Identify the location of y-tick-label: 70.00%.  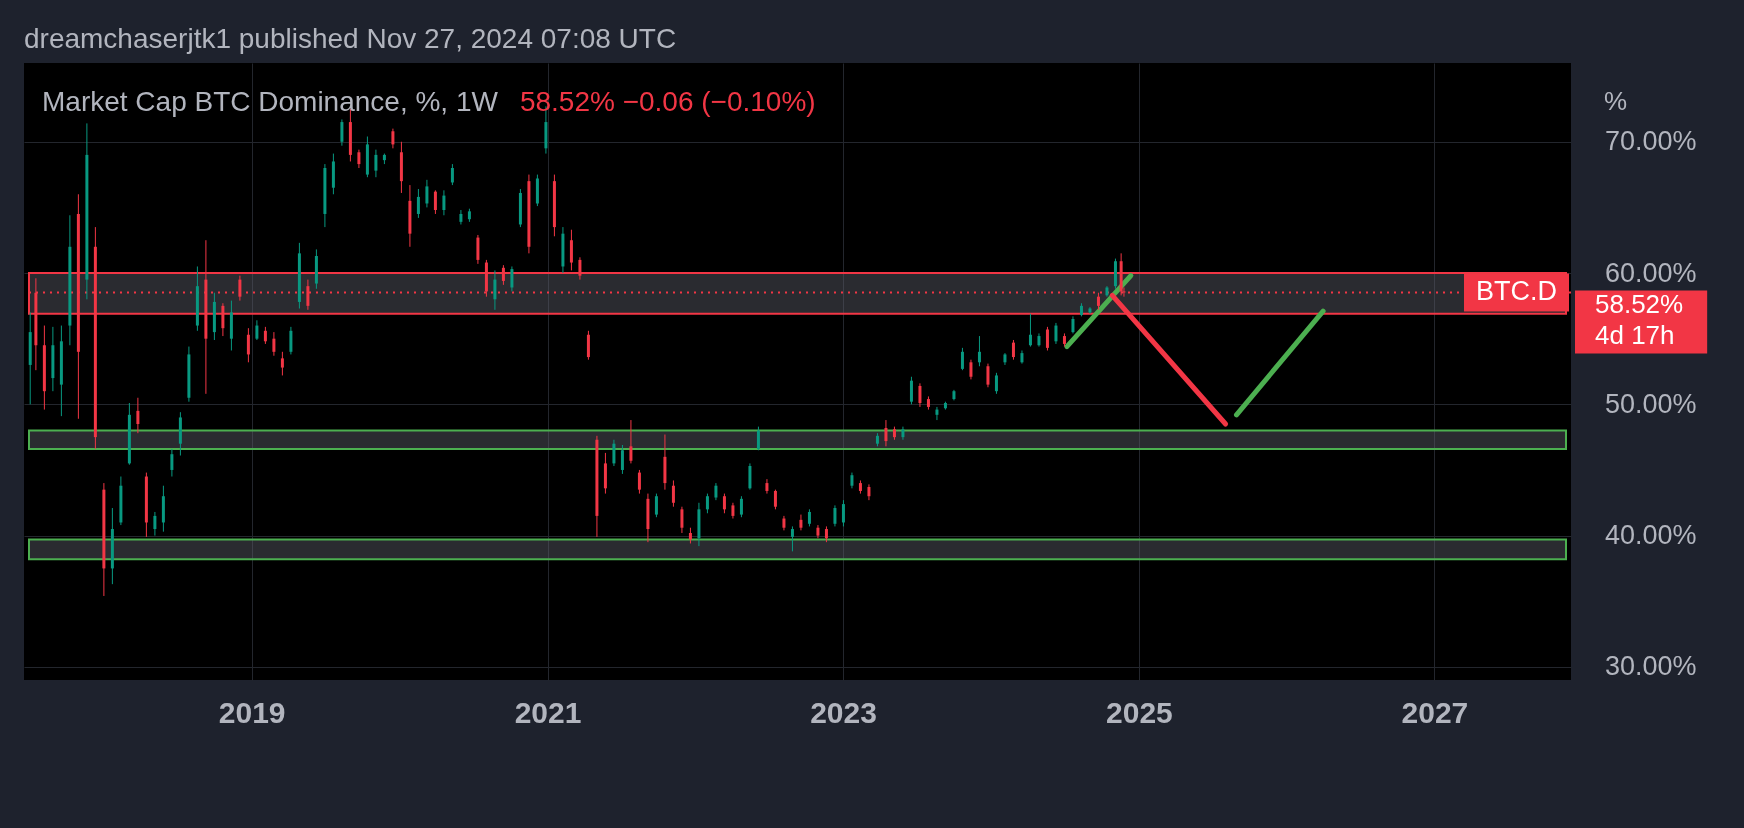
(1650, 141).